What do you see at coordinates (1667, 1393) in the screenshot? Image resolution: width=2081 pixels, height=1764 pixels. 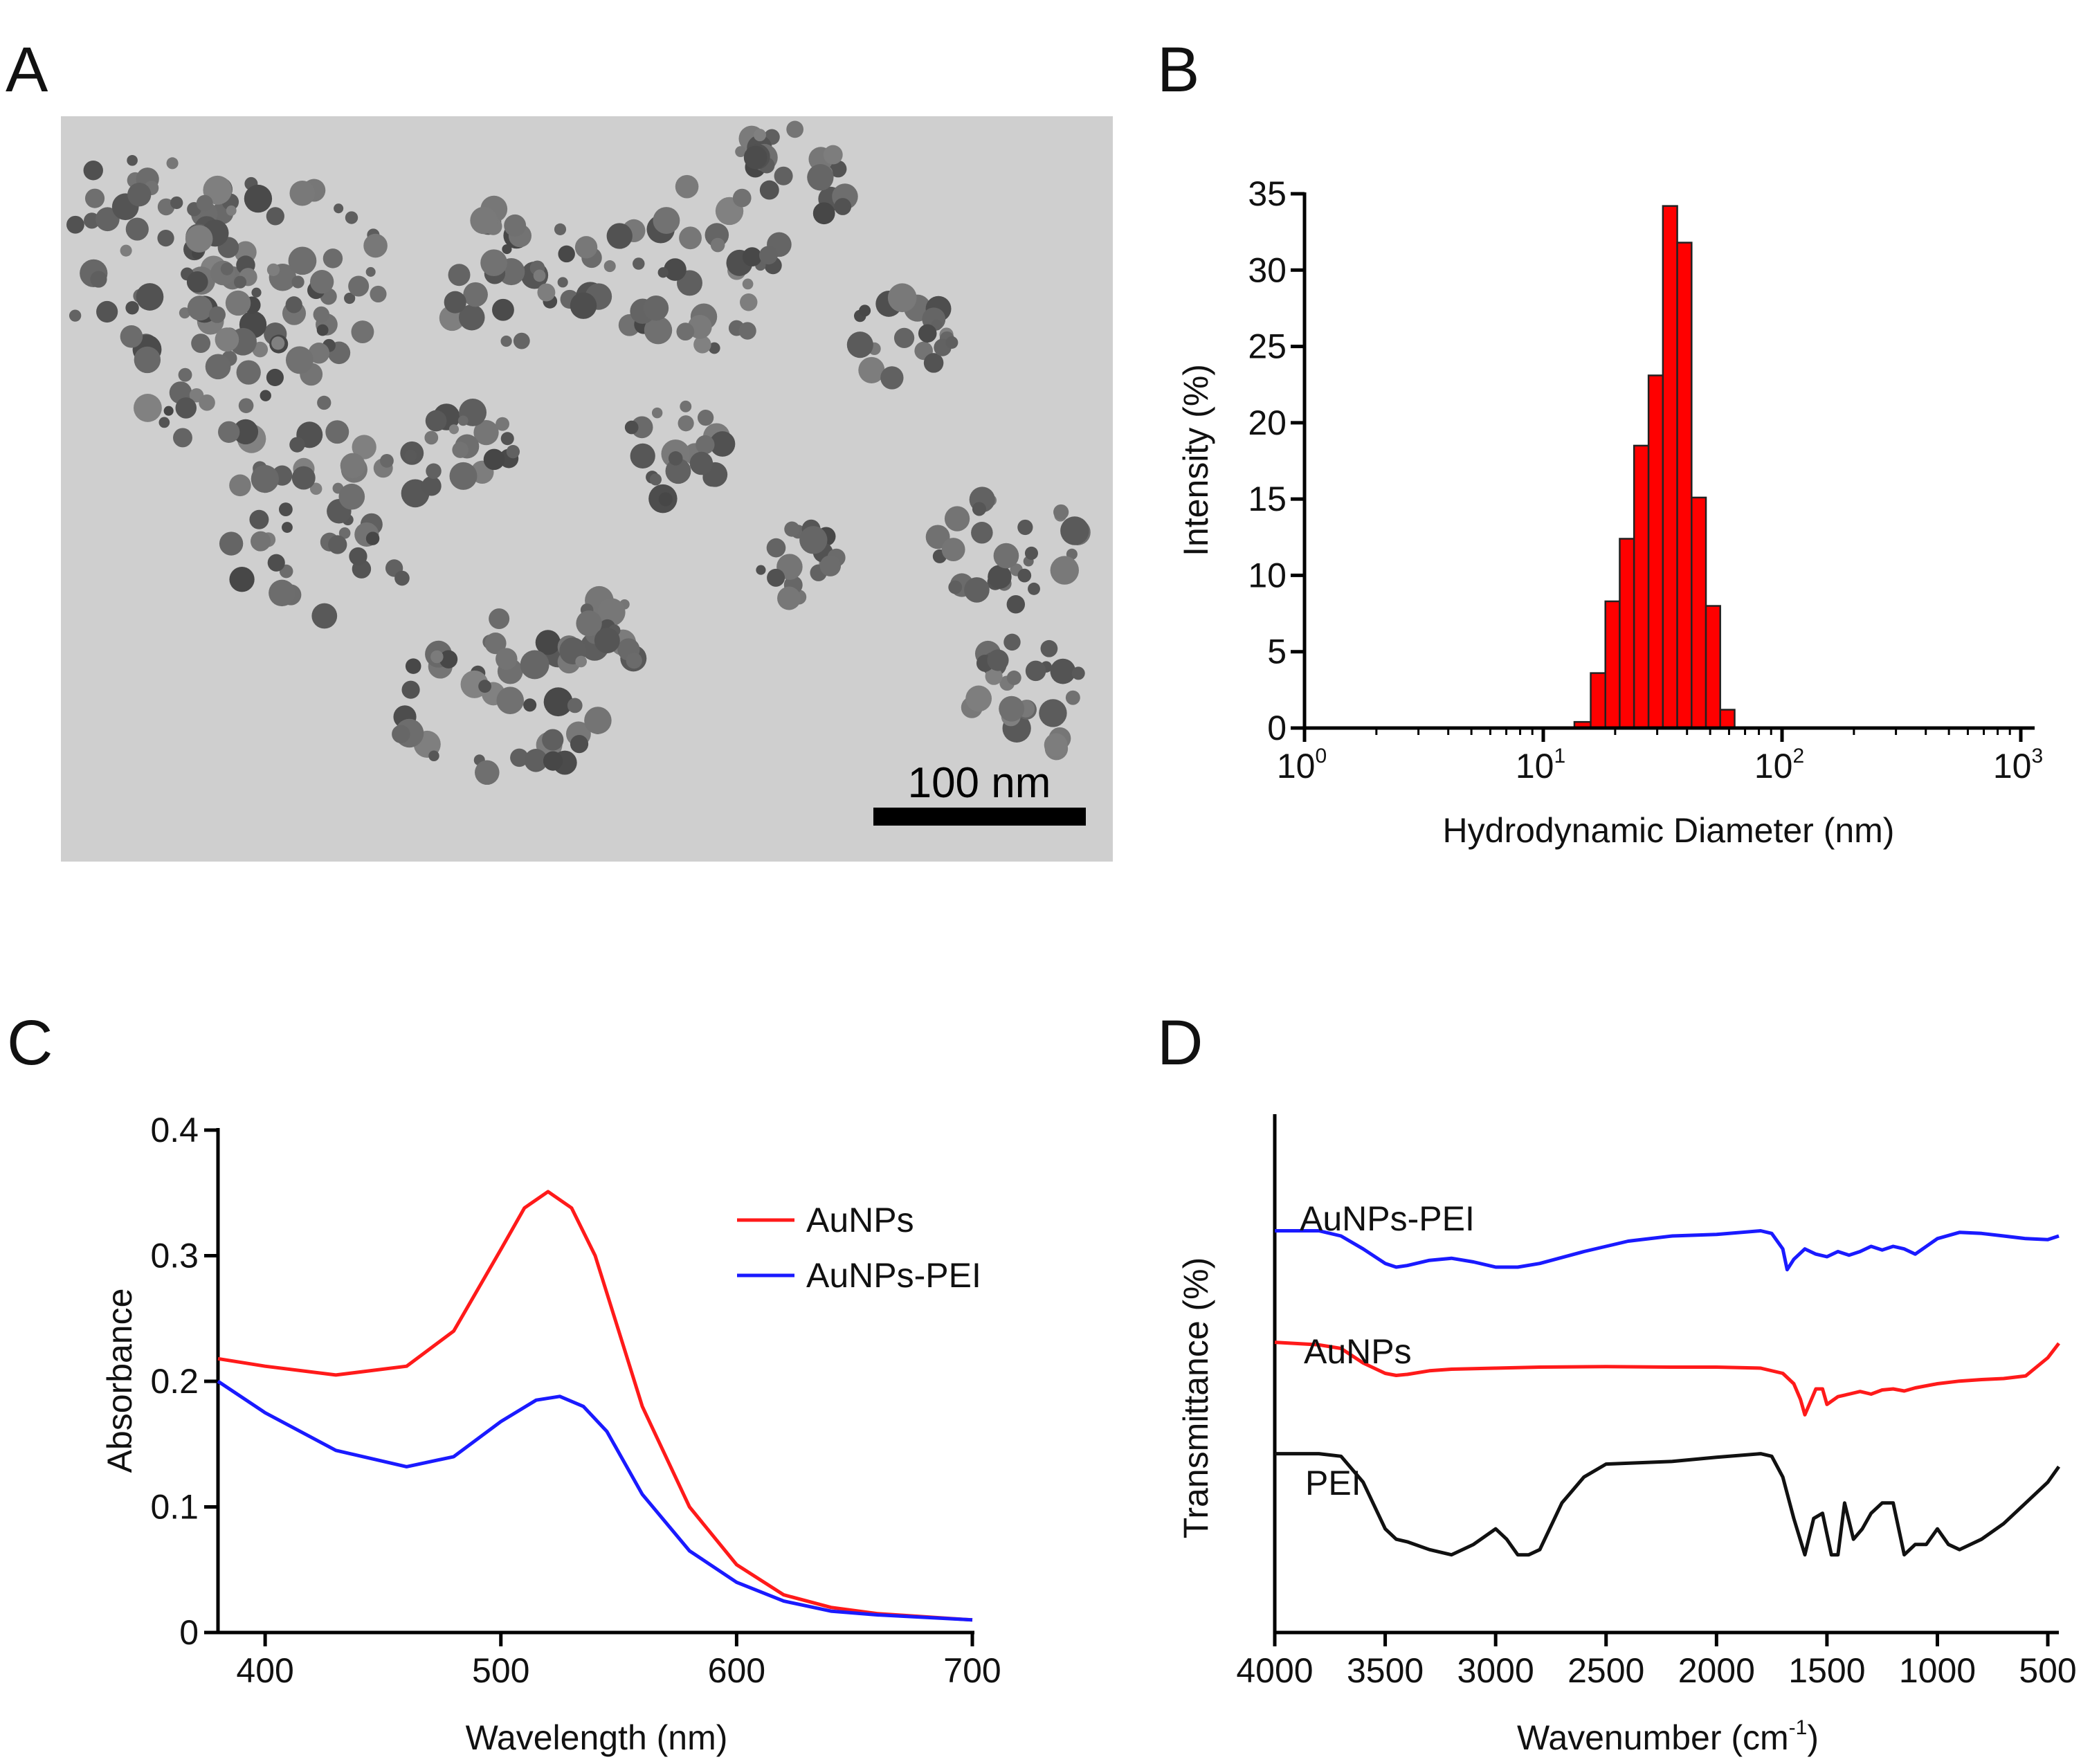 I see `d-series-lines` at bounding box center [1667, 1393].